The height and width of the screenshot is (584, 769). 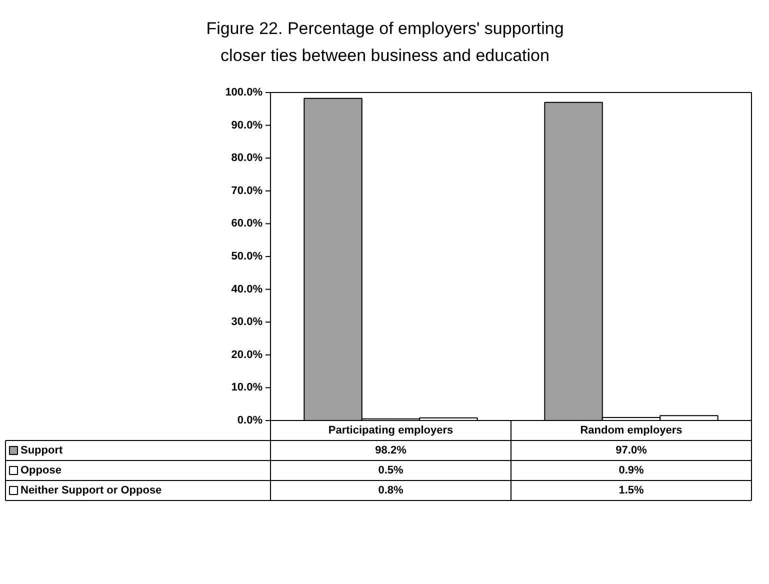 What do you see at coordinates (631, 470) in the screenshot?
I see `data-label: 0.9%` at bounding box center [631, 470].